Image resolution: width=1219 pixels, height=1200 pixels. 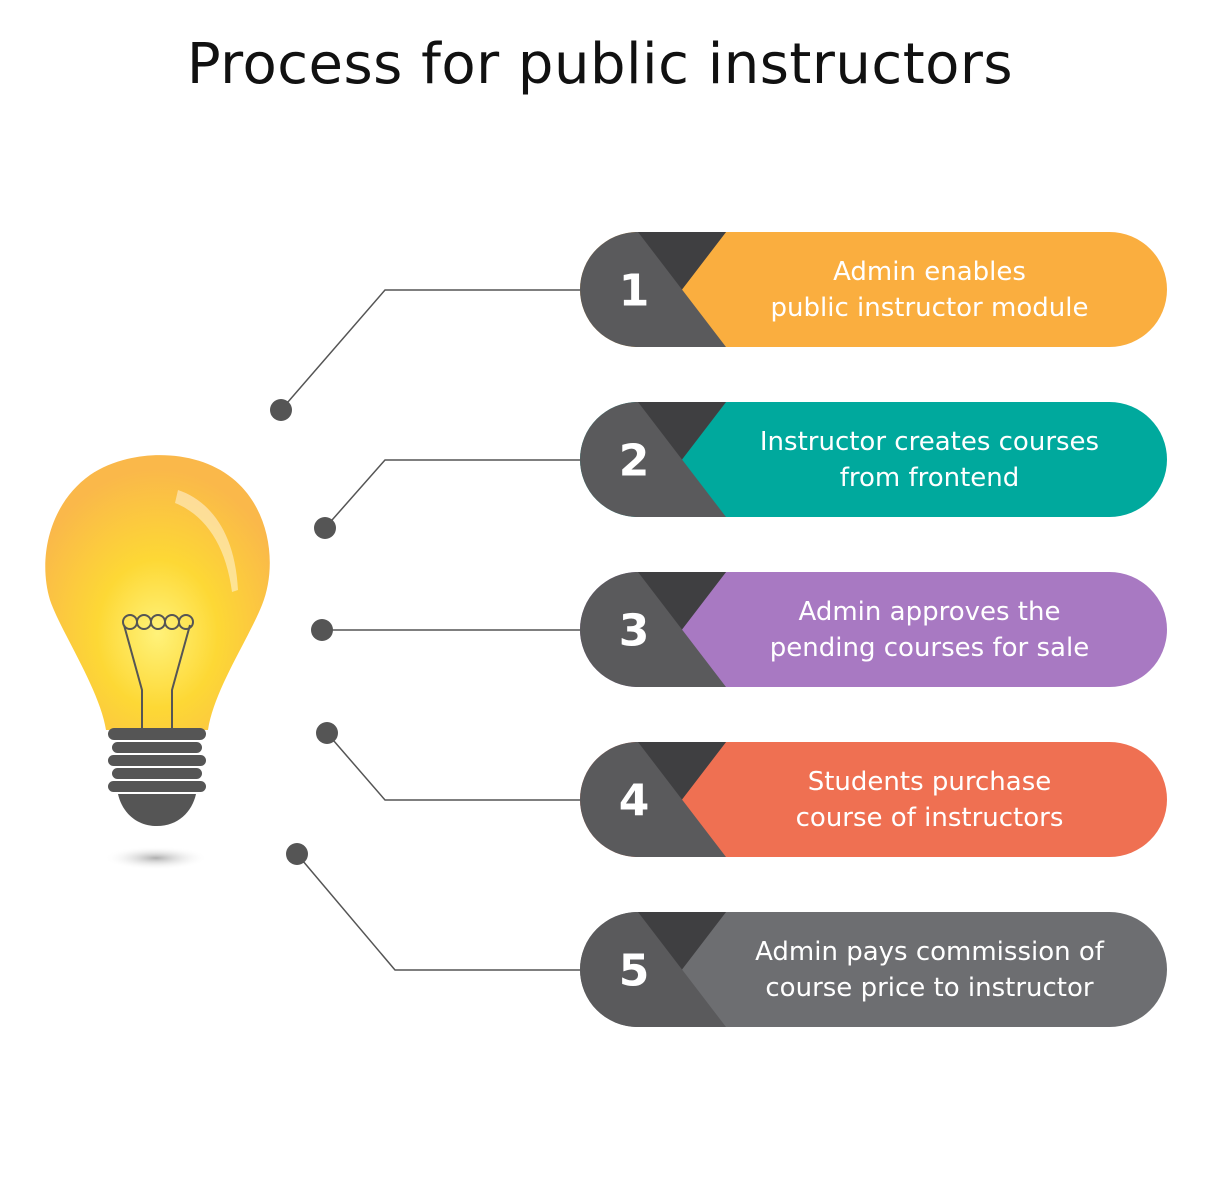 I want to click on bulb-highlight, so click(x=206, y=541).